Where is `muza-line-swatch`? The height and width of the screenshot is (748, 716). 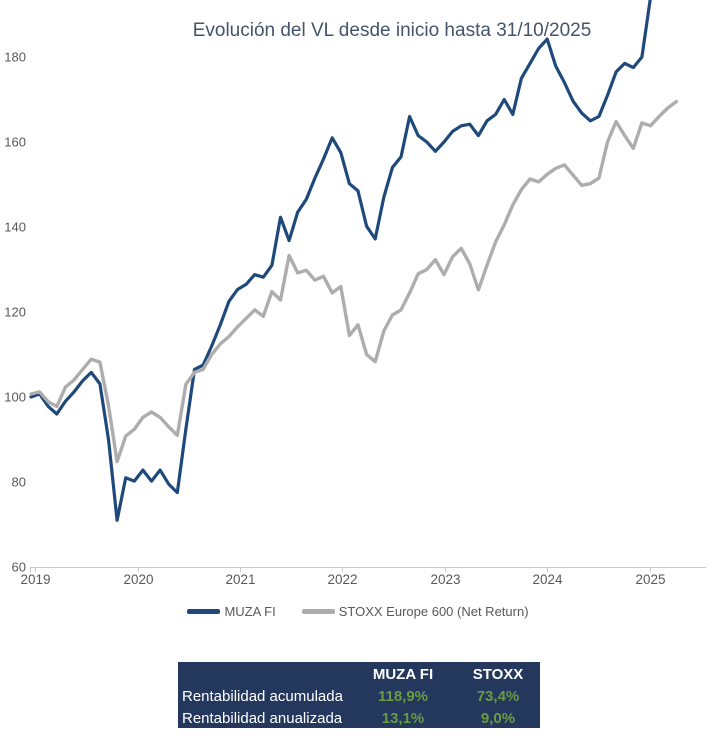 muza-line-swatch is located at coordinates (204, 611).